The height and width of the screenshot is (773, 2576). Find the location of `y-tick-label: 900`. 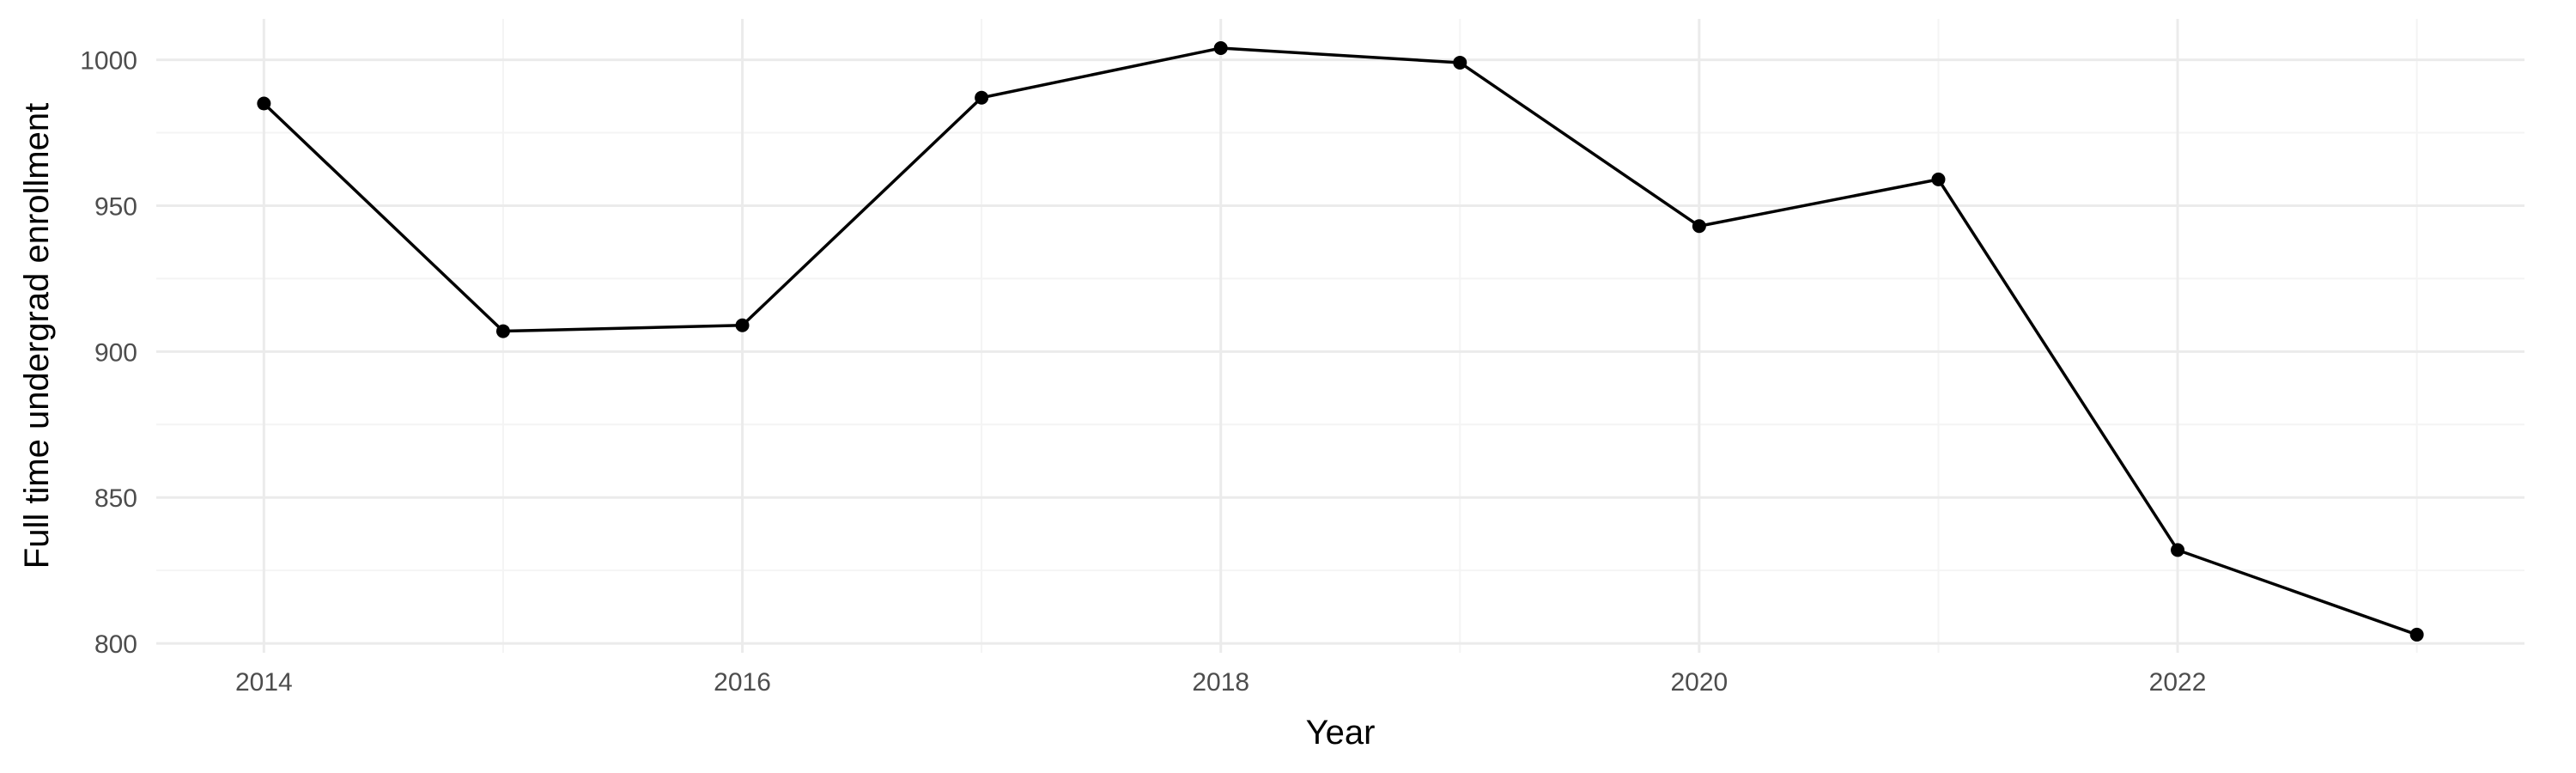

y-tick-label: 900 is located at coordinates (116, 352).